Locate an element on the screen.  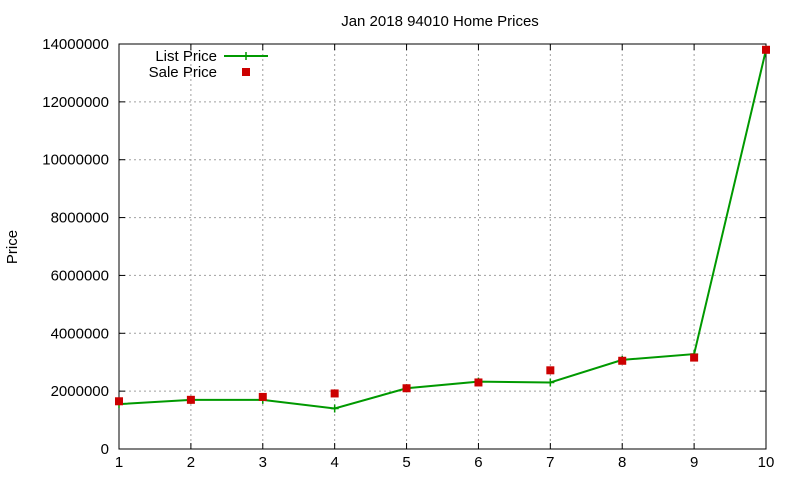
y-tick-label: 12000000 is located at coordinates (75, 102).